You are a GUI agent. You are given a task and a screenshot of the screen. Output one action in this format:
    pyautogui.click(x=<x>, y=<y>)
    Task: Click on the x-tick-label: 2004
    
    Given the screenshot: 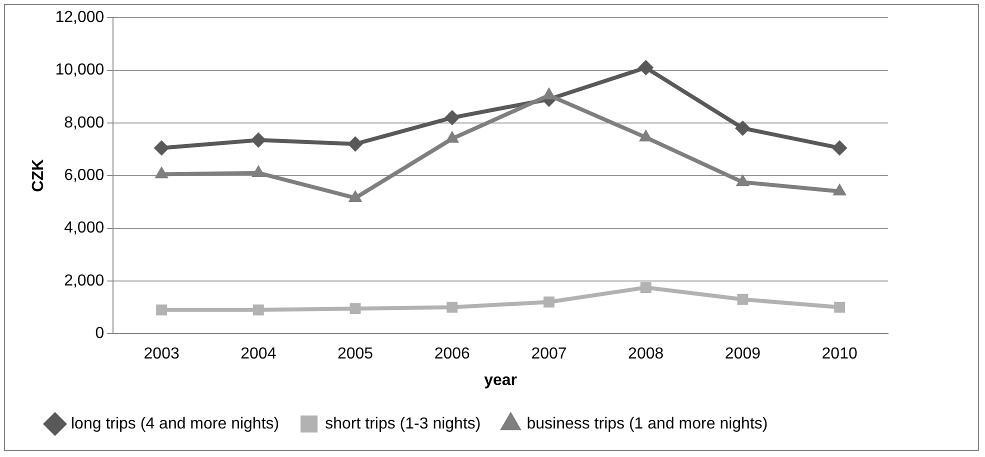 What is the action you would take?
    pyautogui.click(x=258, y=354)
    